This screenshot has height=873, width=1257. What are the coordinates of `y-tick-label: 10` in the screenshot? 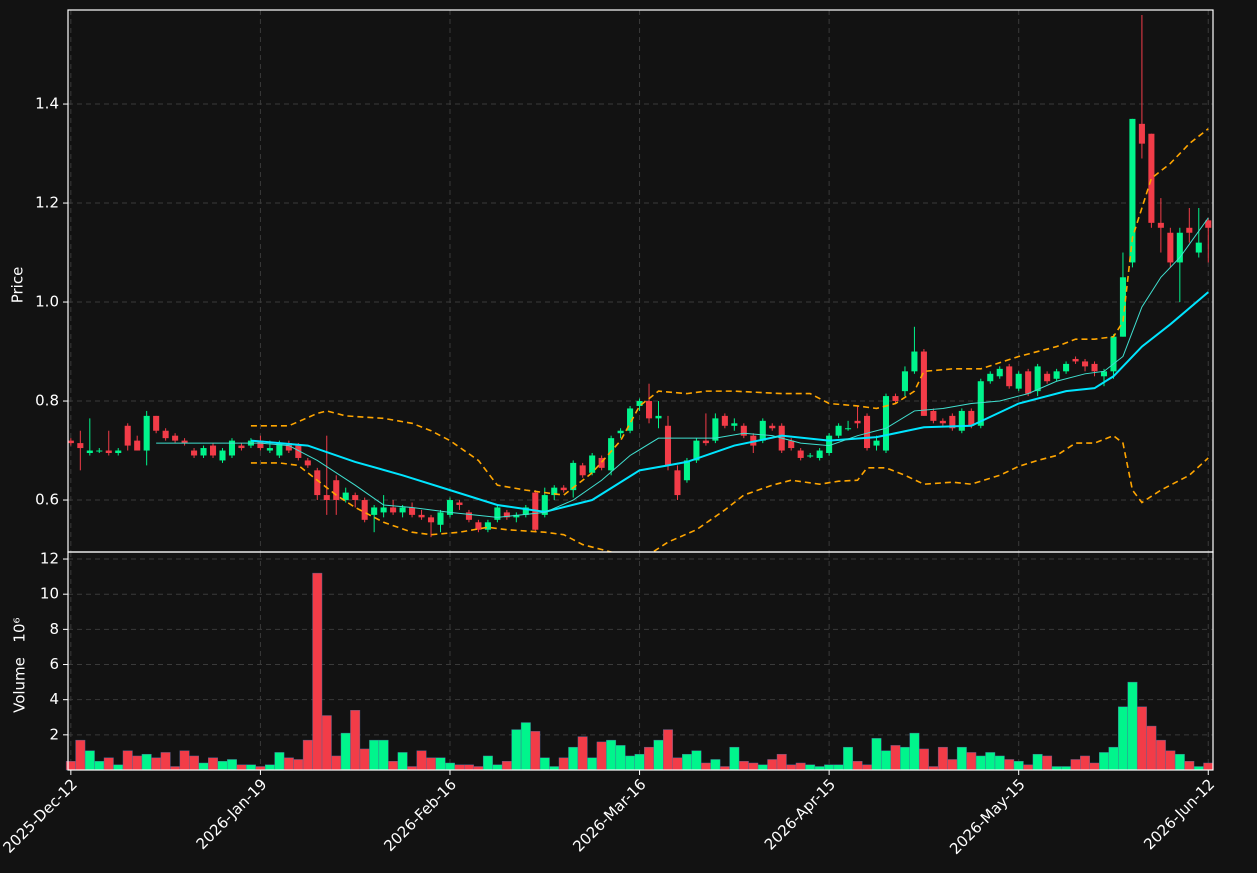 It's located at (49, 594).